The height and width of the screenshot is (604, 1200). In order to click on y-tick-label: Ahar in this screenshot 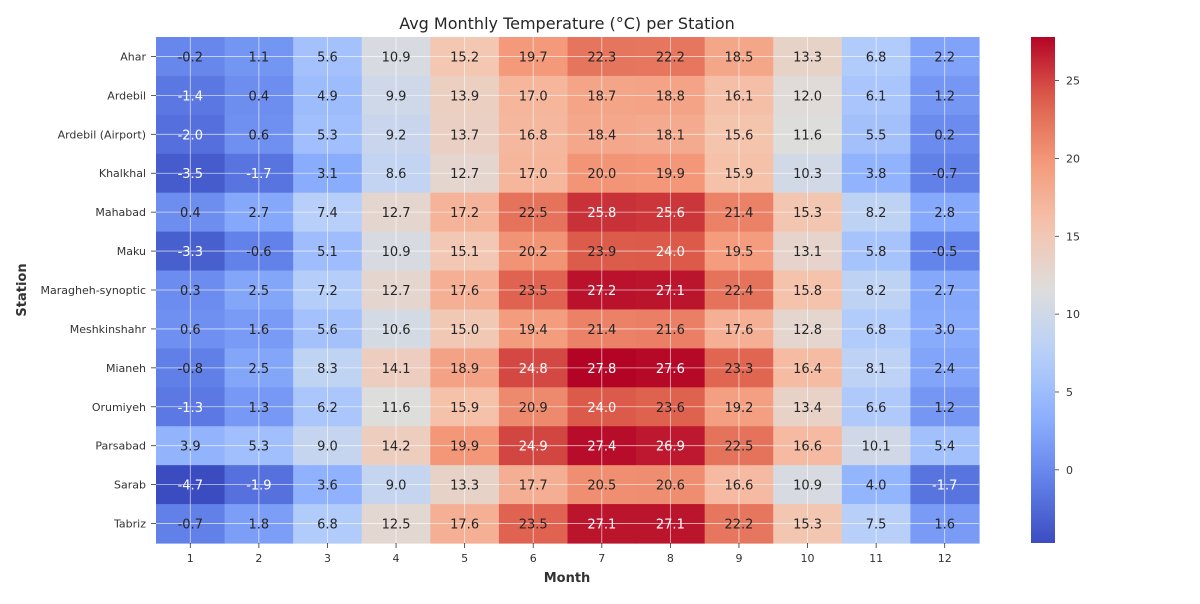, I will do `click(133, 56)`.